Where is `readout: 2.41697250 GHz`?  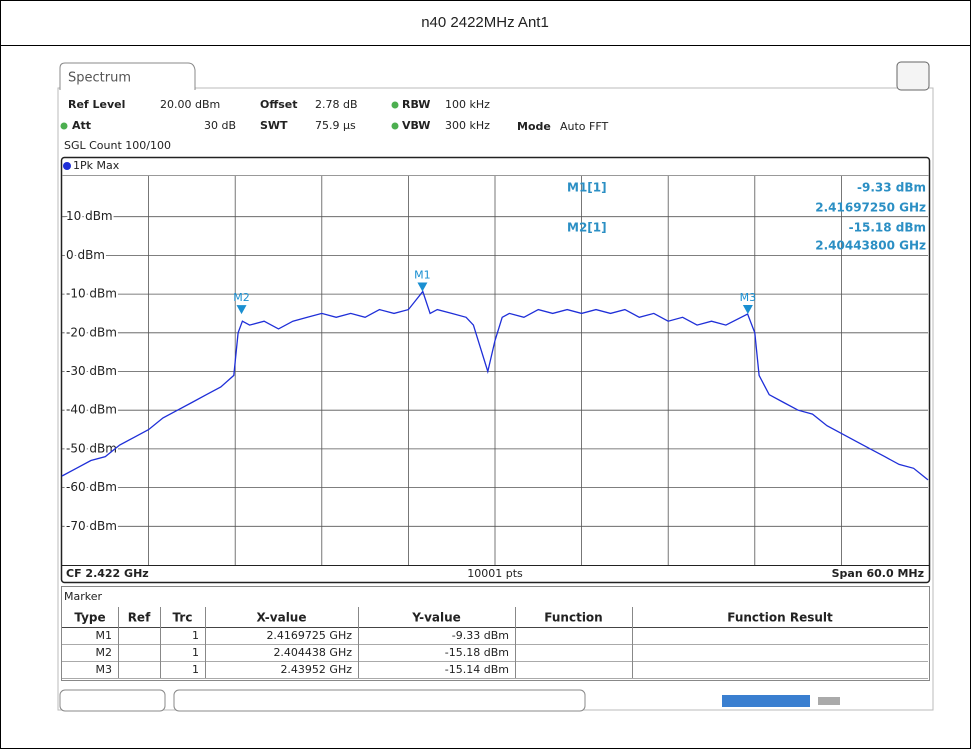 readout: 2.41697250 GHz is located at coordinates (870, 208).